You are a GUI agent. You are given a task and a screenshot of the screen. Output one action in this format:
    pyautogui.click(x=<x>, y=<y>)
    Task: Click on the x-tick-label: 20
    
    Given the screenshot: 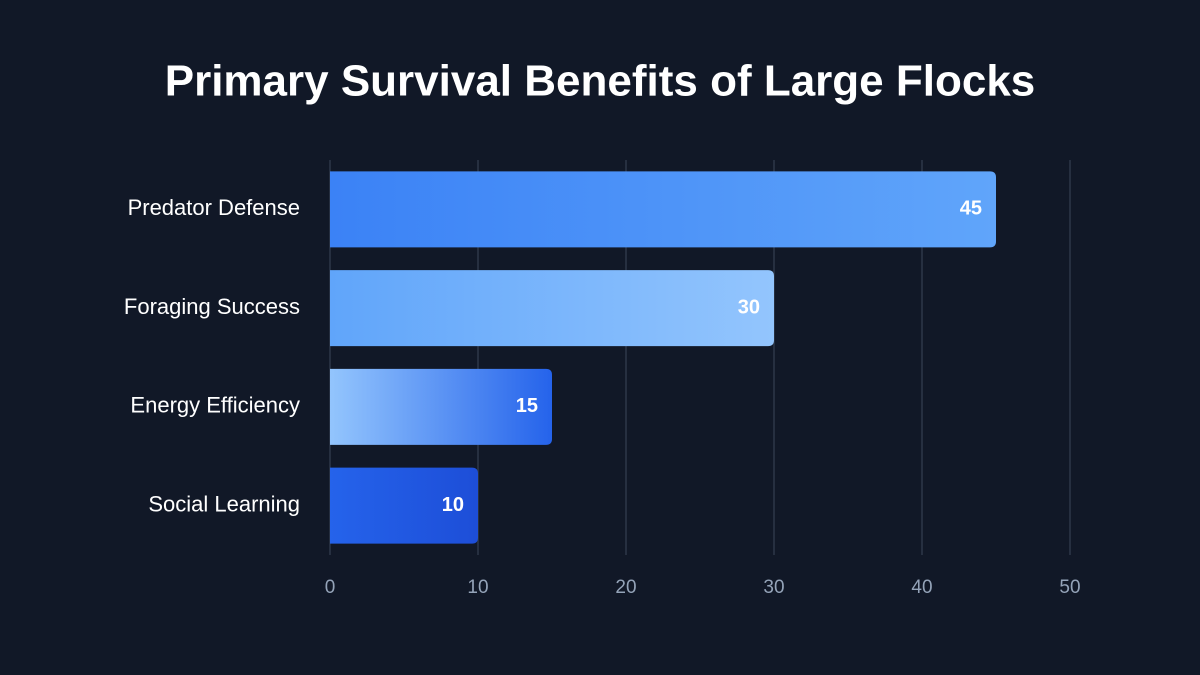 What is the action you would take?
    pyautogui.click(x=625, y=587)
    